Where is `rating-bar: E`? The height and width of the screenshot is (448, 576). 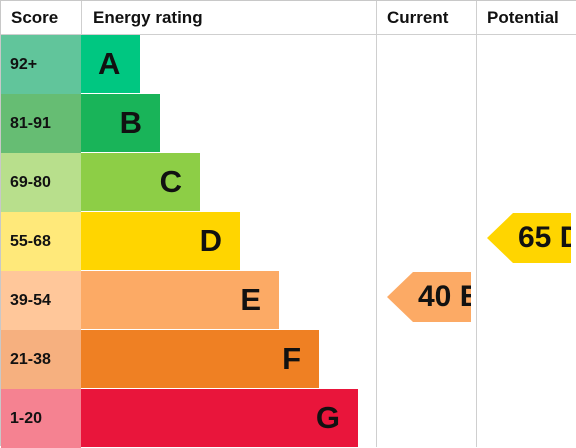 rating-bar: E is located at coordinates (180, 300).